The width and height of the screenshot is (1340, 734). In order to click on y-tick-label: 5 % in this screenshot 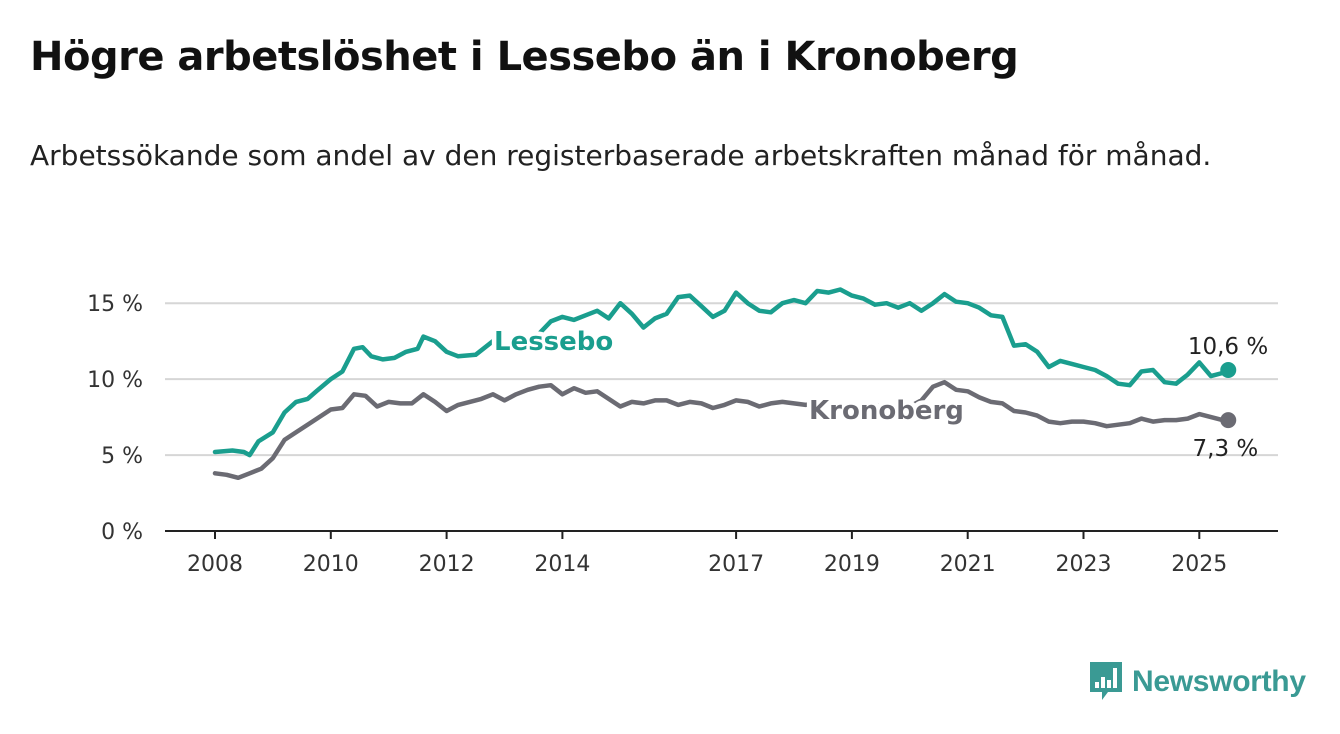, I will do `click(122, 456)`.